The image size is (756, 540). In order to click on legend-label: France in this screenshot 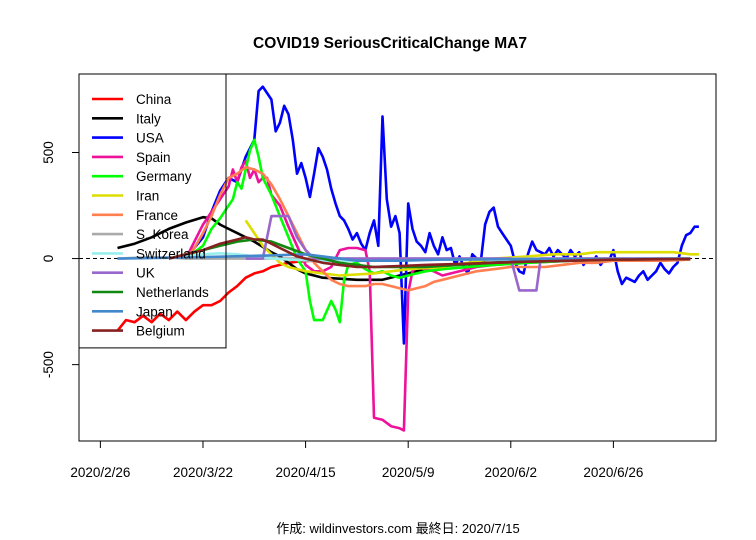, I will do `click(157, 215)`.